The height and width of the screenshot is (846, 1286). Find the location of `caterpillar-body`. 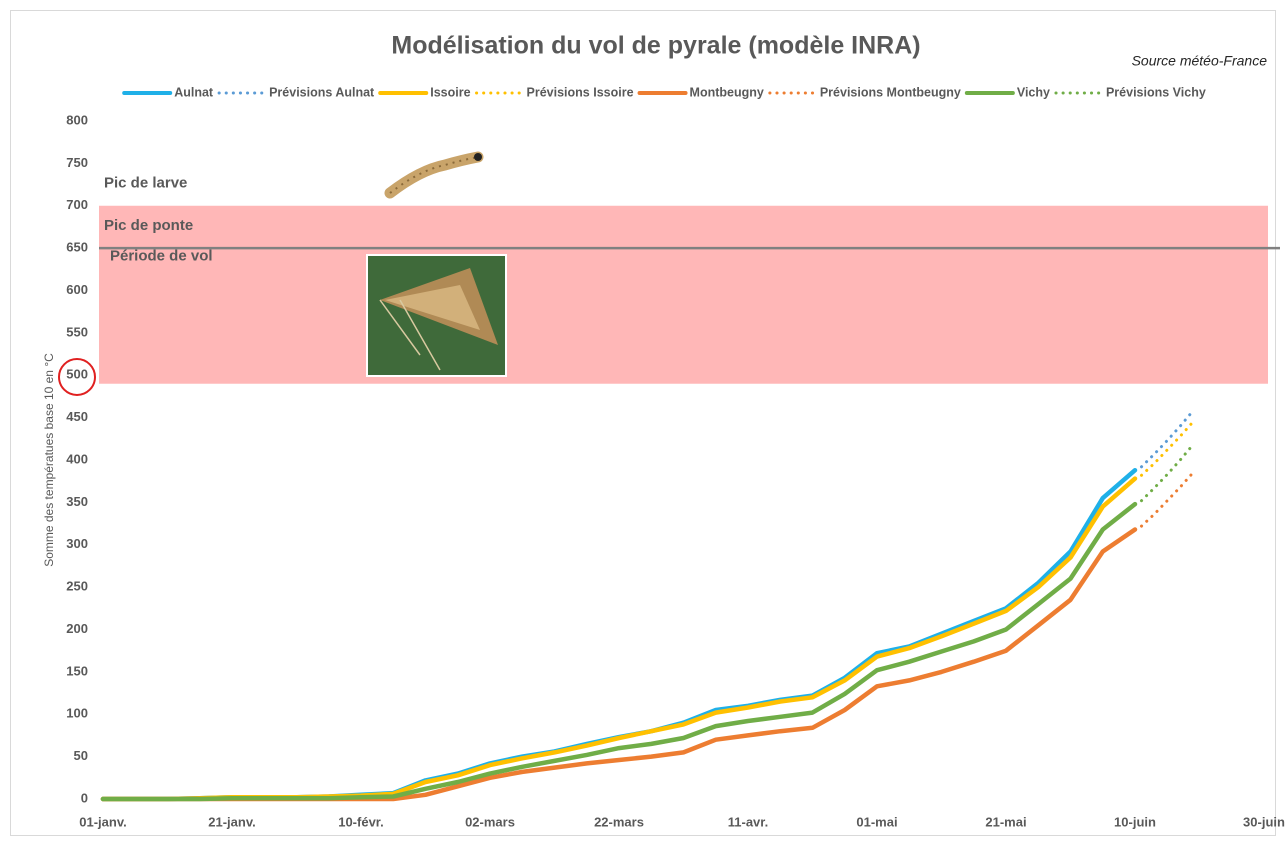

caterpillar-body is located at coordinates (434, 175).